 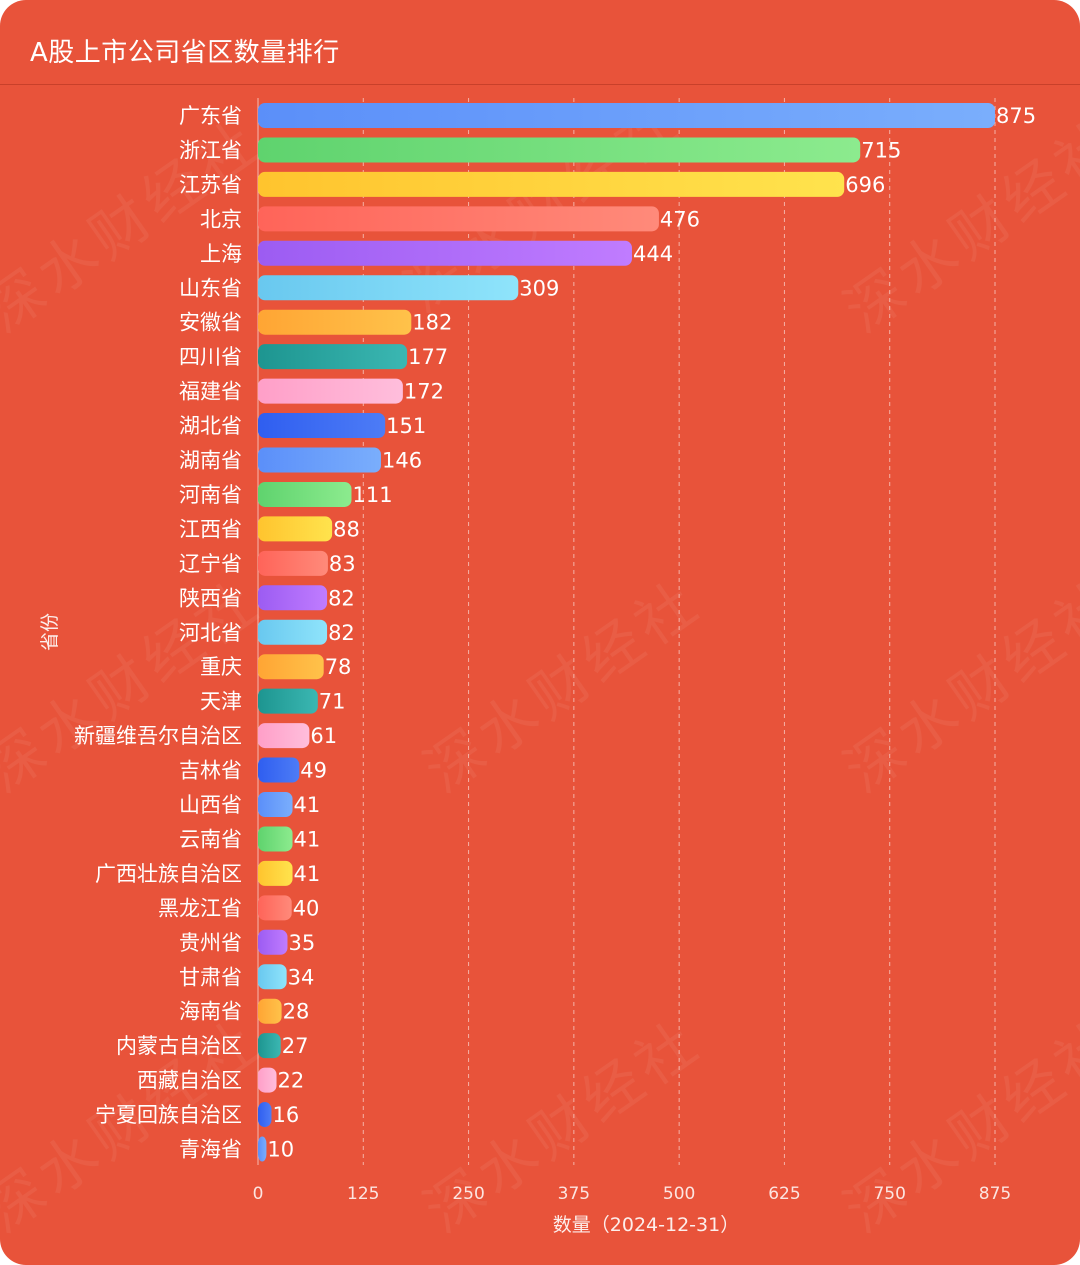 I want to click on category-label: 甘肃省, so click(x=210, y=977).